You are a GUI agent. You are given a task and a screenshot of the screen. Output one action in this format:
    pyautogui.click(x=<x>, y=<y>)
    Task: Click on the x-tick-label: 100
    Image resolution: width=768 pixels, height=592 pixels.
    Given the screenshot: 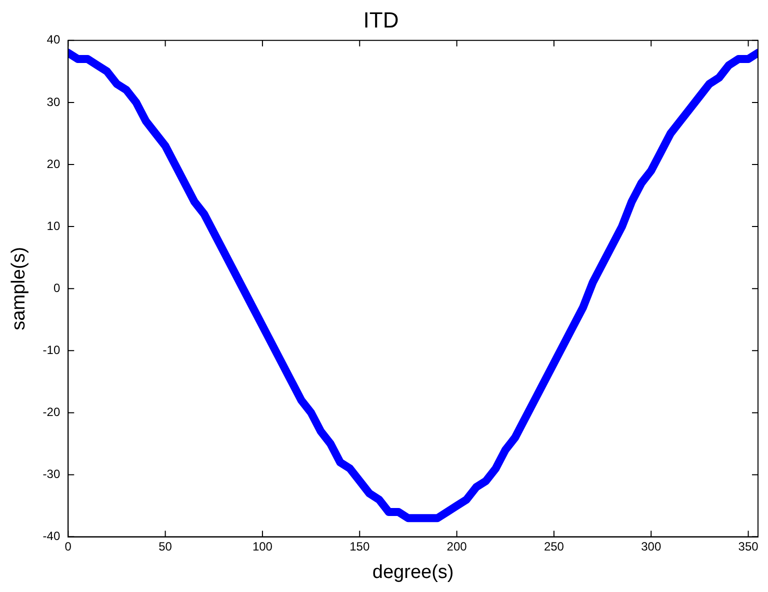 What is the action you would take?
    pyautogui.click(x=262, y=546)
    